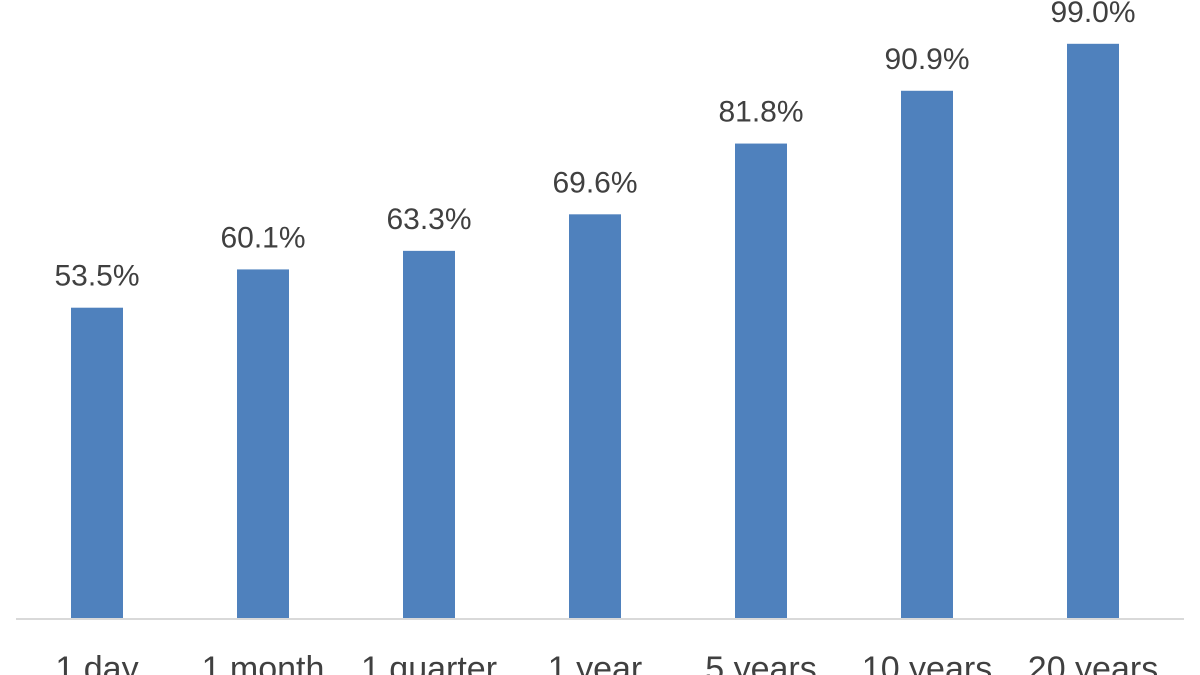 The image size is (1200, 675). What do you see at coordinates (1093, 662) in the screenshot?
I see `x-tick-label-20-years: 20 years` at bounding box center [1093, 662].